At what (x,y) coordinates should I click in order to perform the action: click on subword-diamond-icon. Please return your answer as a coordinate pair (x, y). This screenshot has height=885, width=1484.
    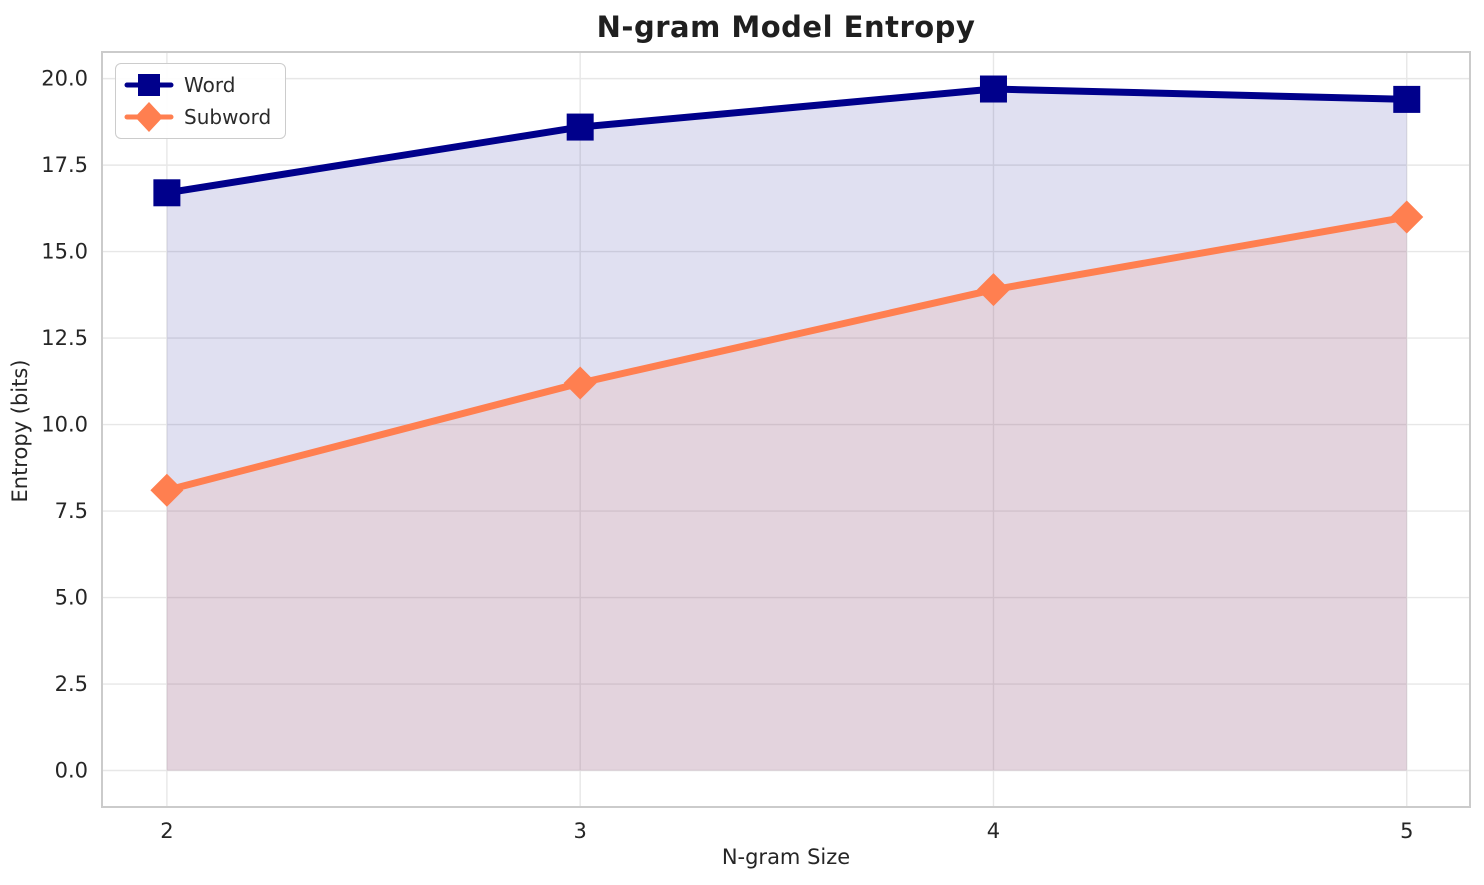
    Looking at the image, I should click on (149, 117).